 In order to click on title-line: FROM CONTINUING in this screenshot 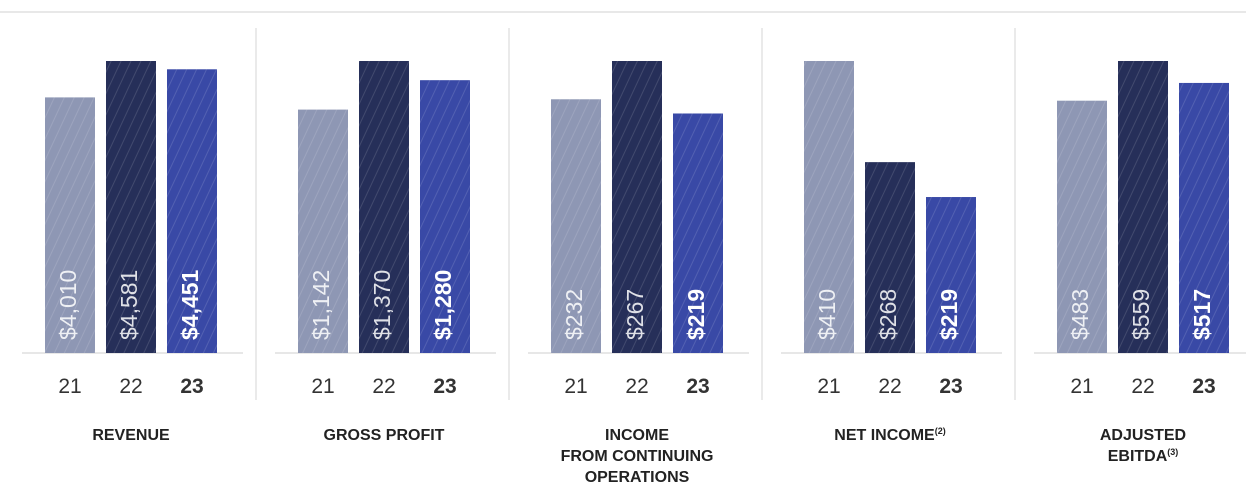, I will do `click(637, 456)`.